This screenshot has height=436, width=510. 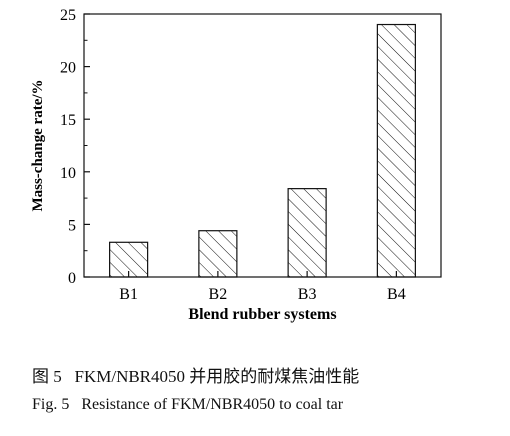 I want to click on y-tick-label: 0, so click(x=72, y=278).